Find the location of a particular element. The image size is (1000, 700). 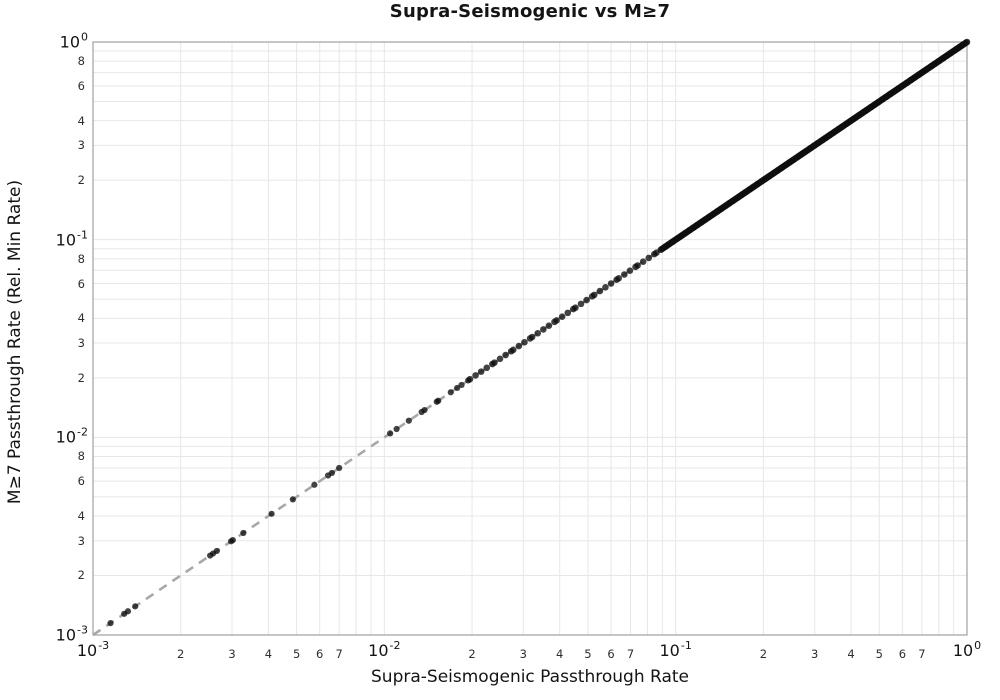

y-major-tick-label: 10⁰ is located at coordinates (73, 41).